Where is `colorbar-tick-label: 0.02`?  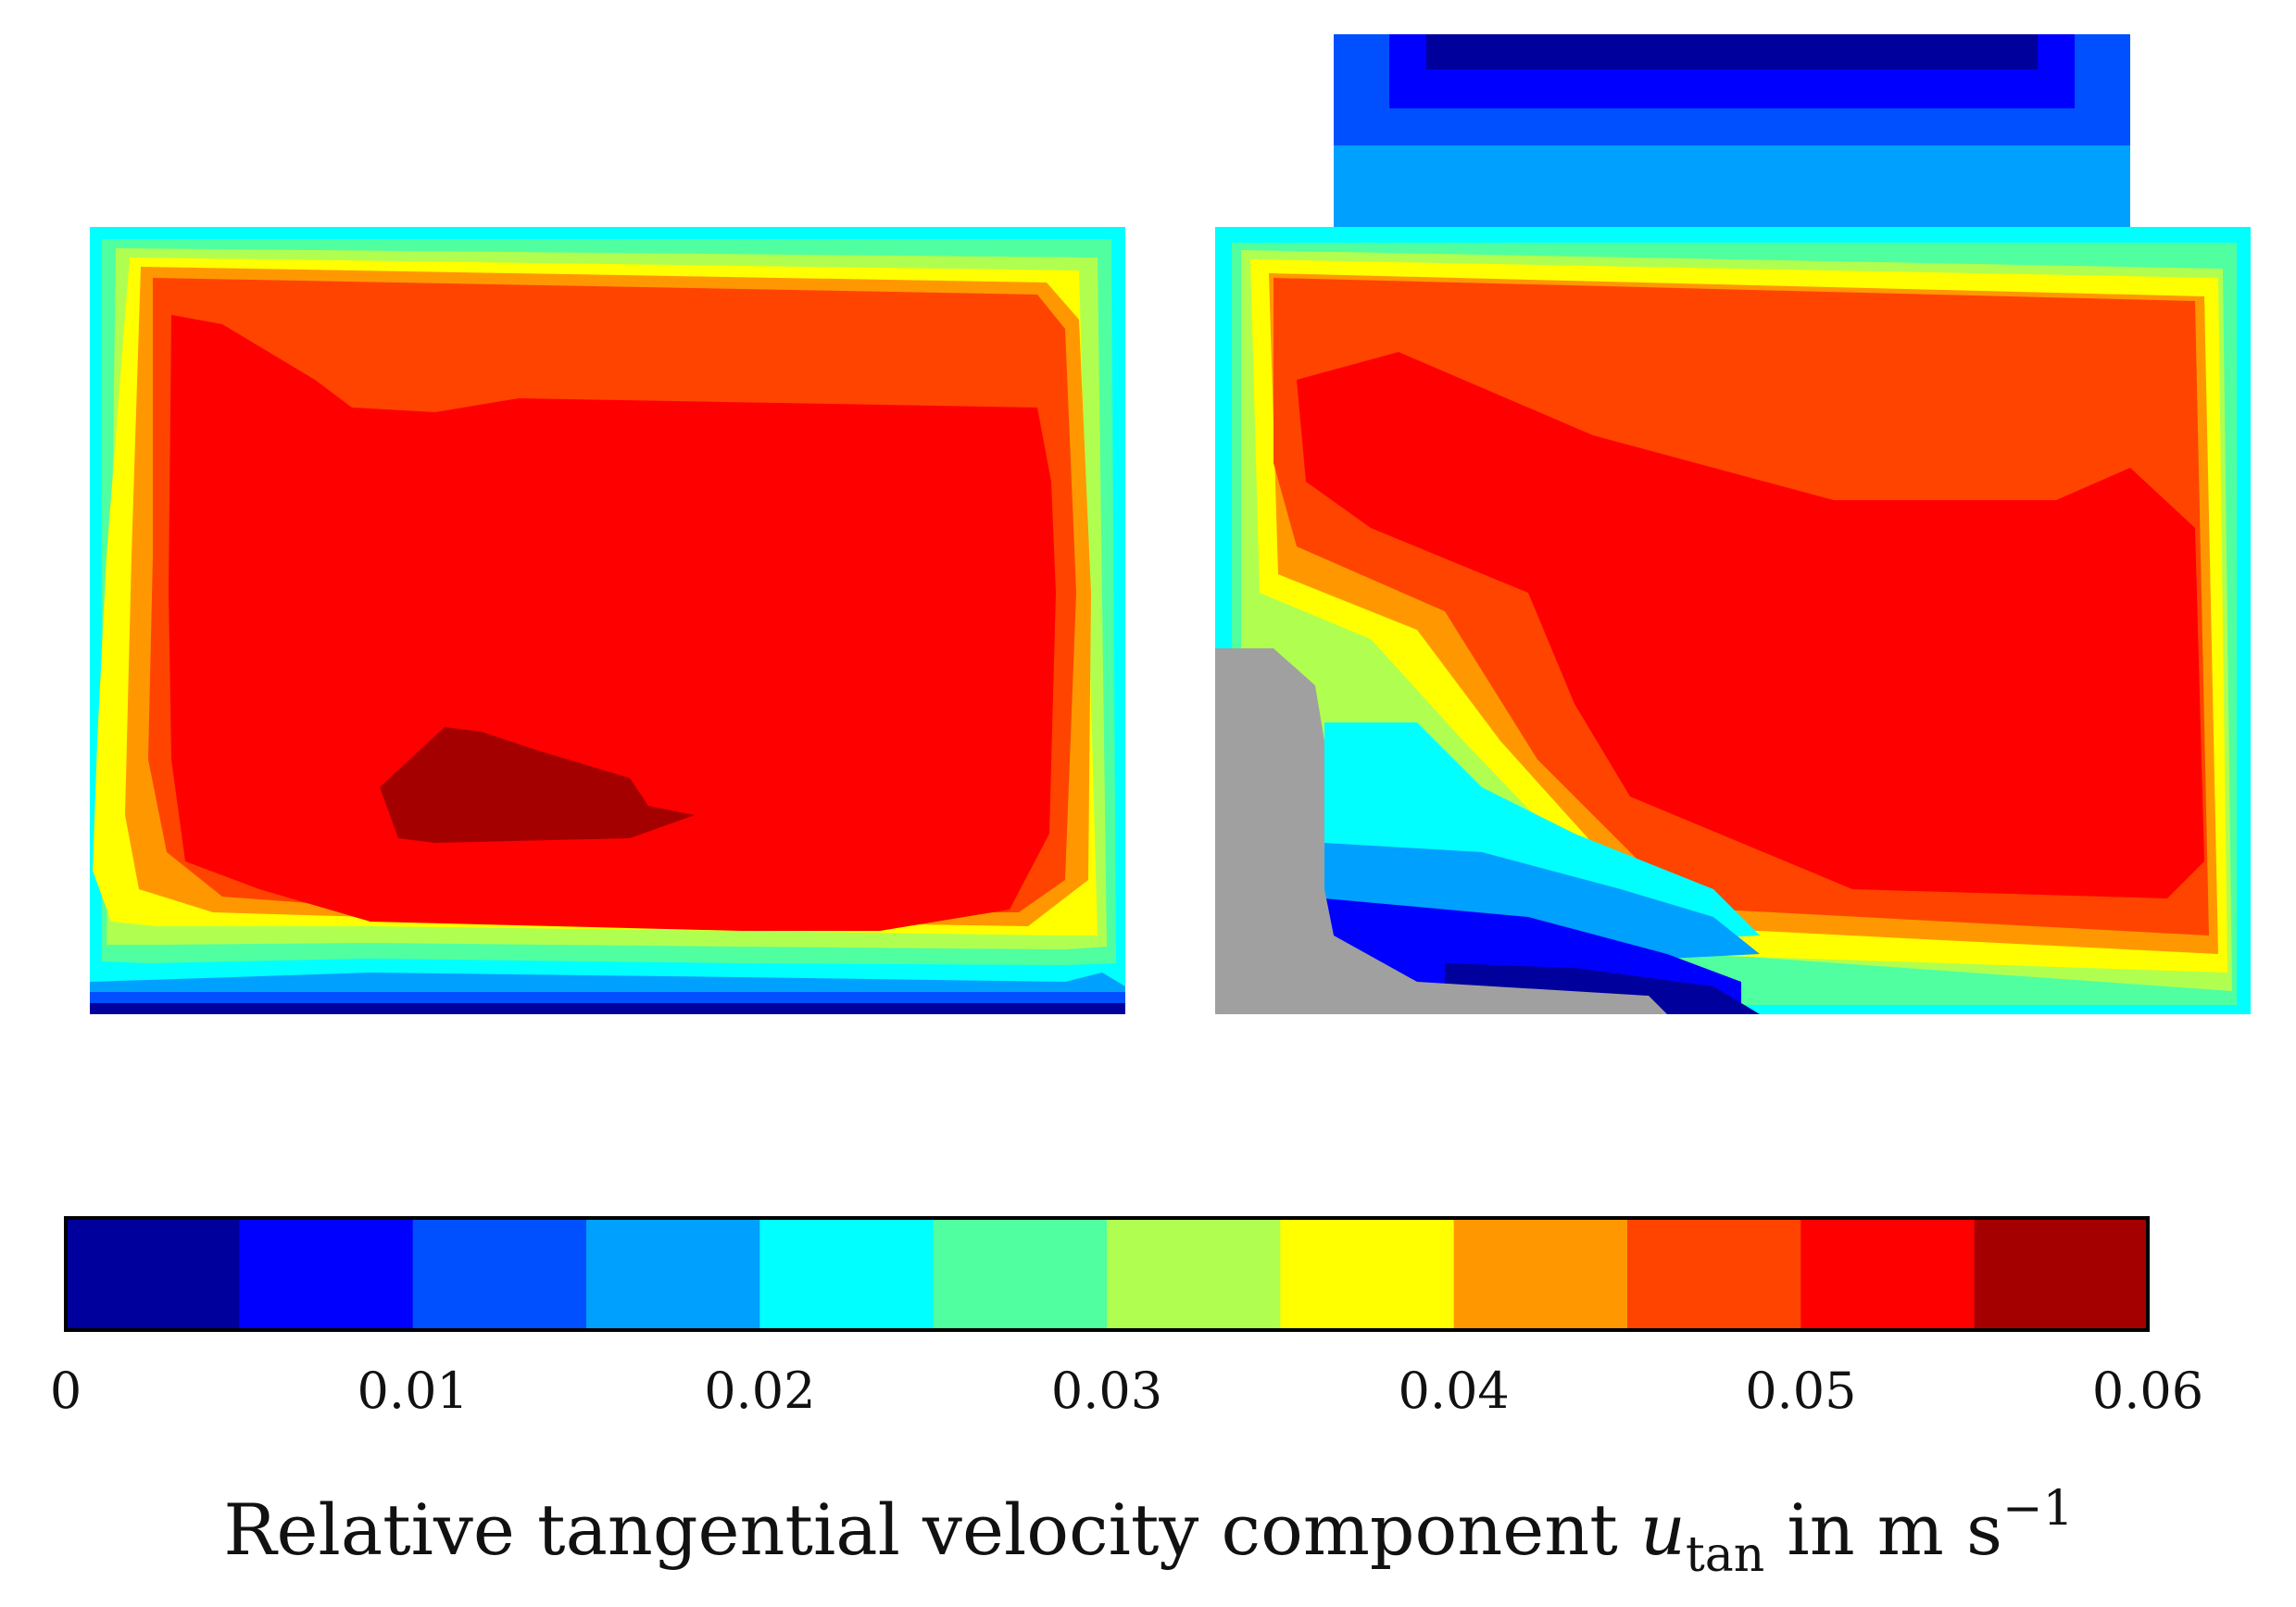
colorbar-tick-label: 0.02 is located at coordinates (759, 1391).